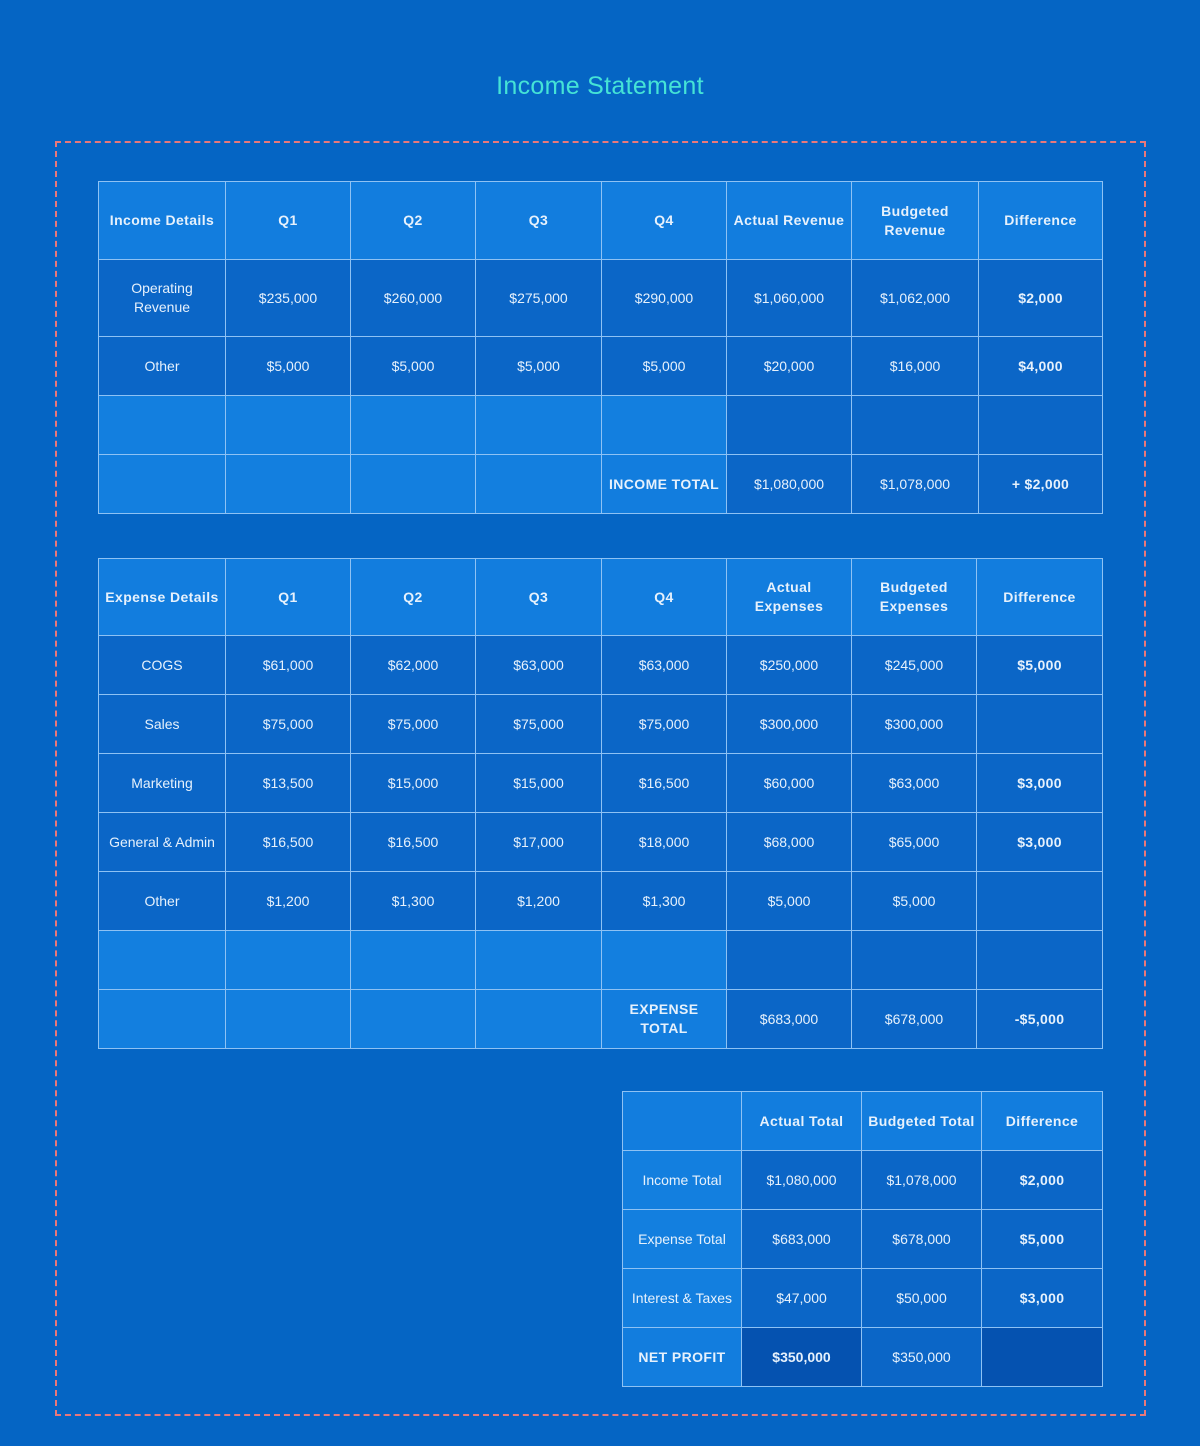 This screenshot has height=1446, width=1200. What do you see at coordinates (664, 1019) in the screenshot?
I see `expense-total-label: EXPENSE TOTAL` at bounding box center [664, 1019].